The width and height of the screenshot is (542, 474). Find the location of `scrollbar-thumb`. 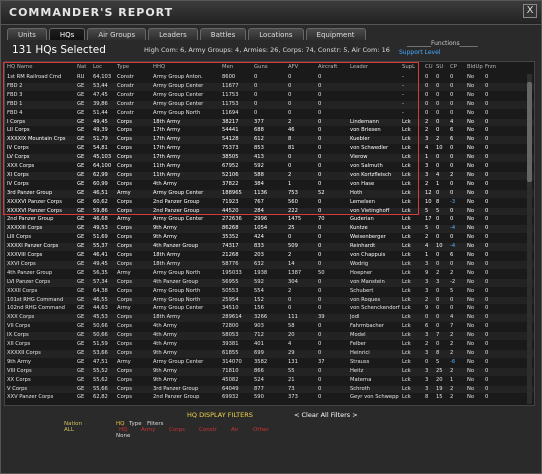

scrollbar-thumb is located at coordinates (529, 132).